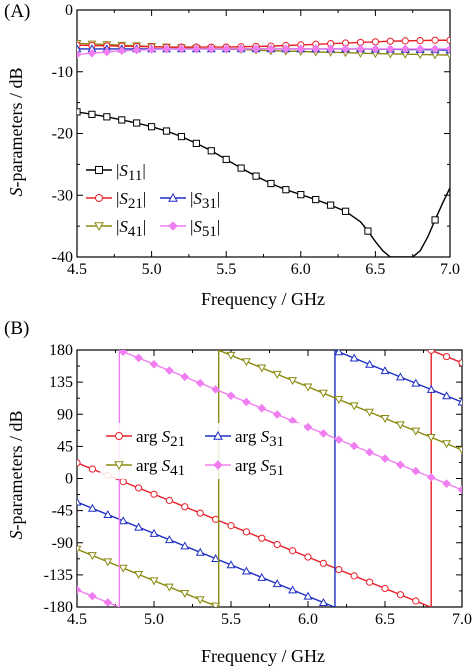 This screenshot has height=667, width=474. Describe the element at coordinates (153, 200) in the screenshot. I see `panel-a-legend: |S11| |S21| |S31| |S41| |S51|` at that location.